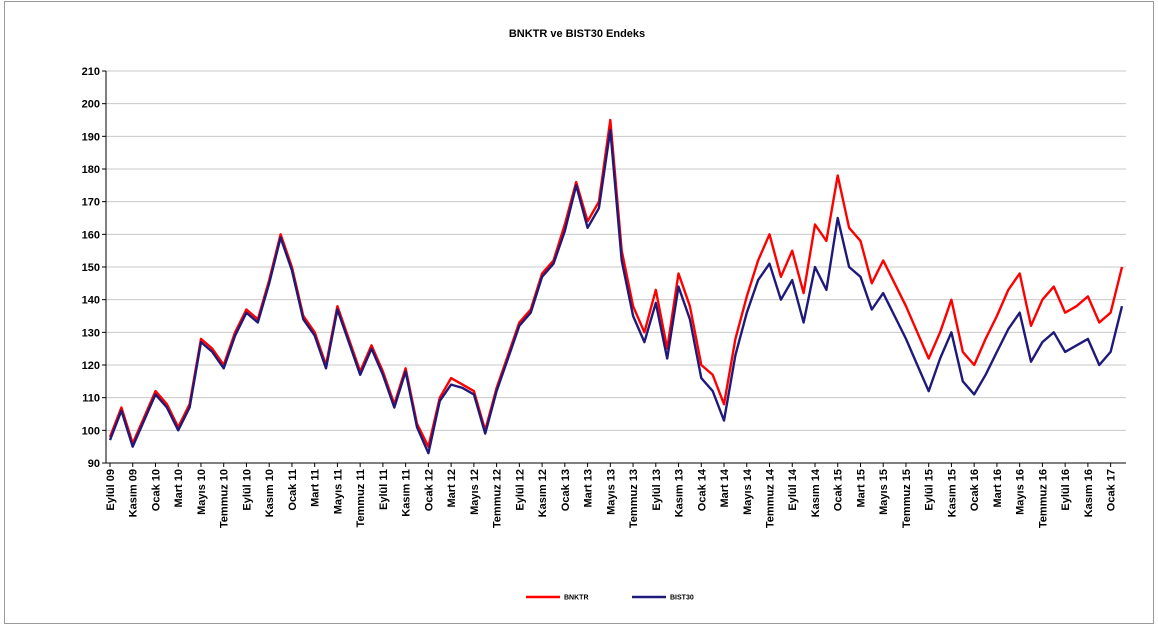 The image size is (1158, 627). I want to click on x-tick-label: Mayıs 11, so click(338, 491).